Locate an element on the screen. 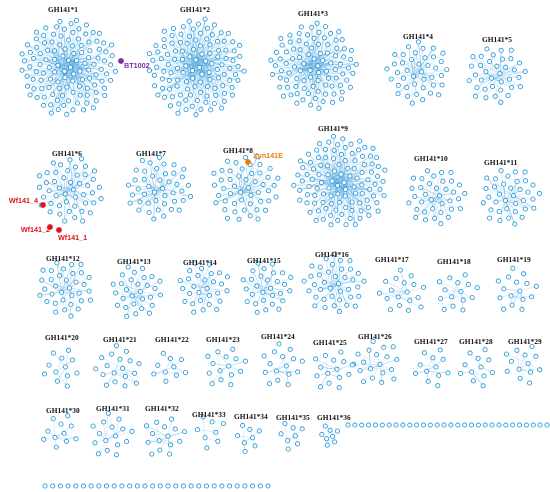 The height and width of the screenshot is (492, 550). highlight-label: Wf141_4 is located at coordinates (23, 200).